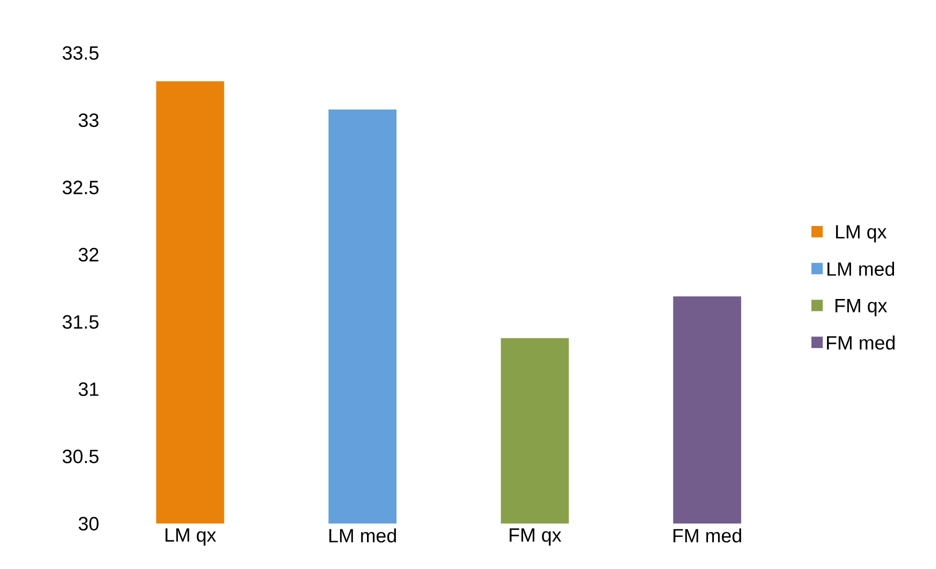 The height and width of the screenshot is (569, 936). What do you see at coordinates (861, 343) in the screenshot?
I see `legend-label: FM med` at bounding box center [861, 343].